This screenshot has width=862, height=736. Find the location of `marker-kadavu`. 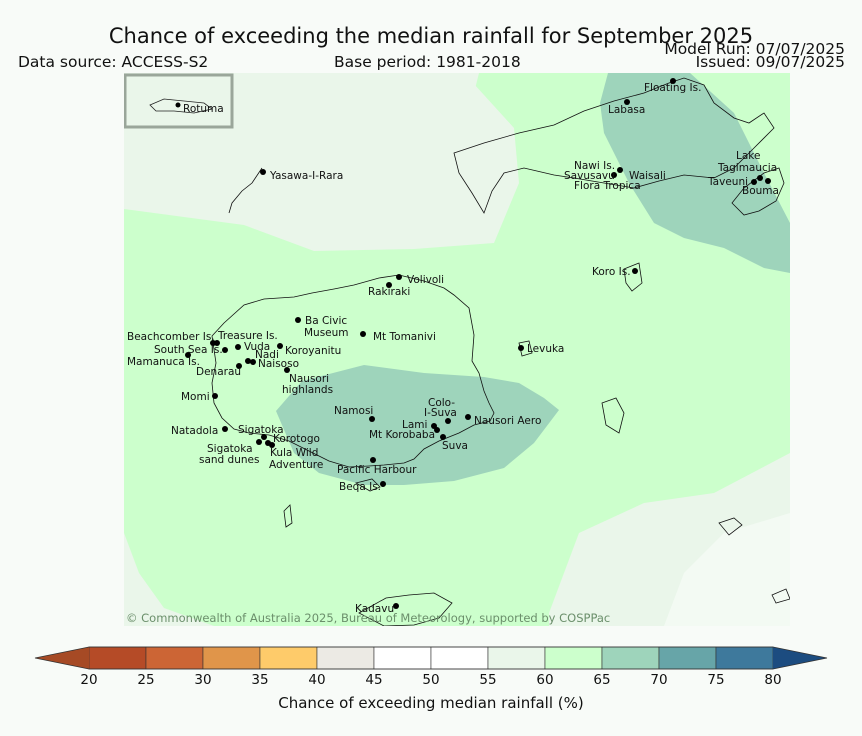

marker-kadavu is located at coordinates (396, 606).